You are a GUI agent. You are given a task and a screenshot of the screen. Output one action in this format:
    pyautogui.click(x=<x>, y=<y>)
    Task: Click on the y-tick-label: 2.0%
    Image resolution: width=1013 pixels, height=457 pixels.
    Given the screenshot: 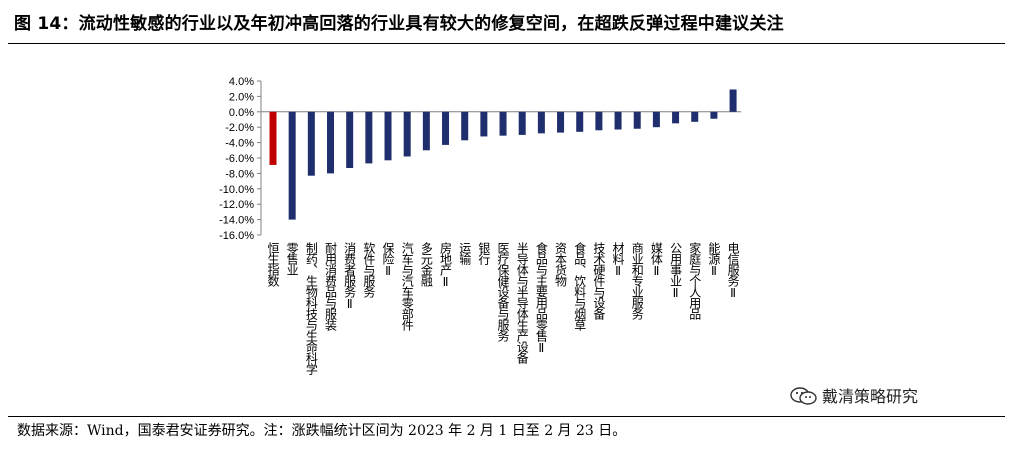 What is the action you would take?
    pyautogui.click(x=241, y=97)
    